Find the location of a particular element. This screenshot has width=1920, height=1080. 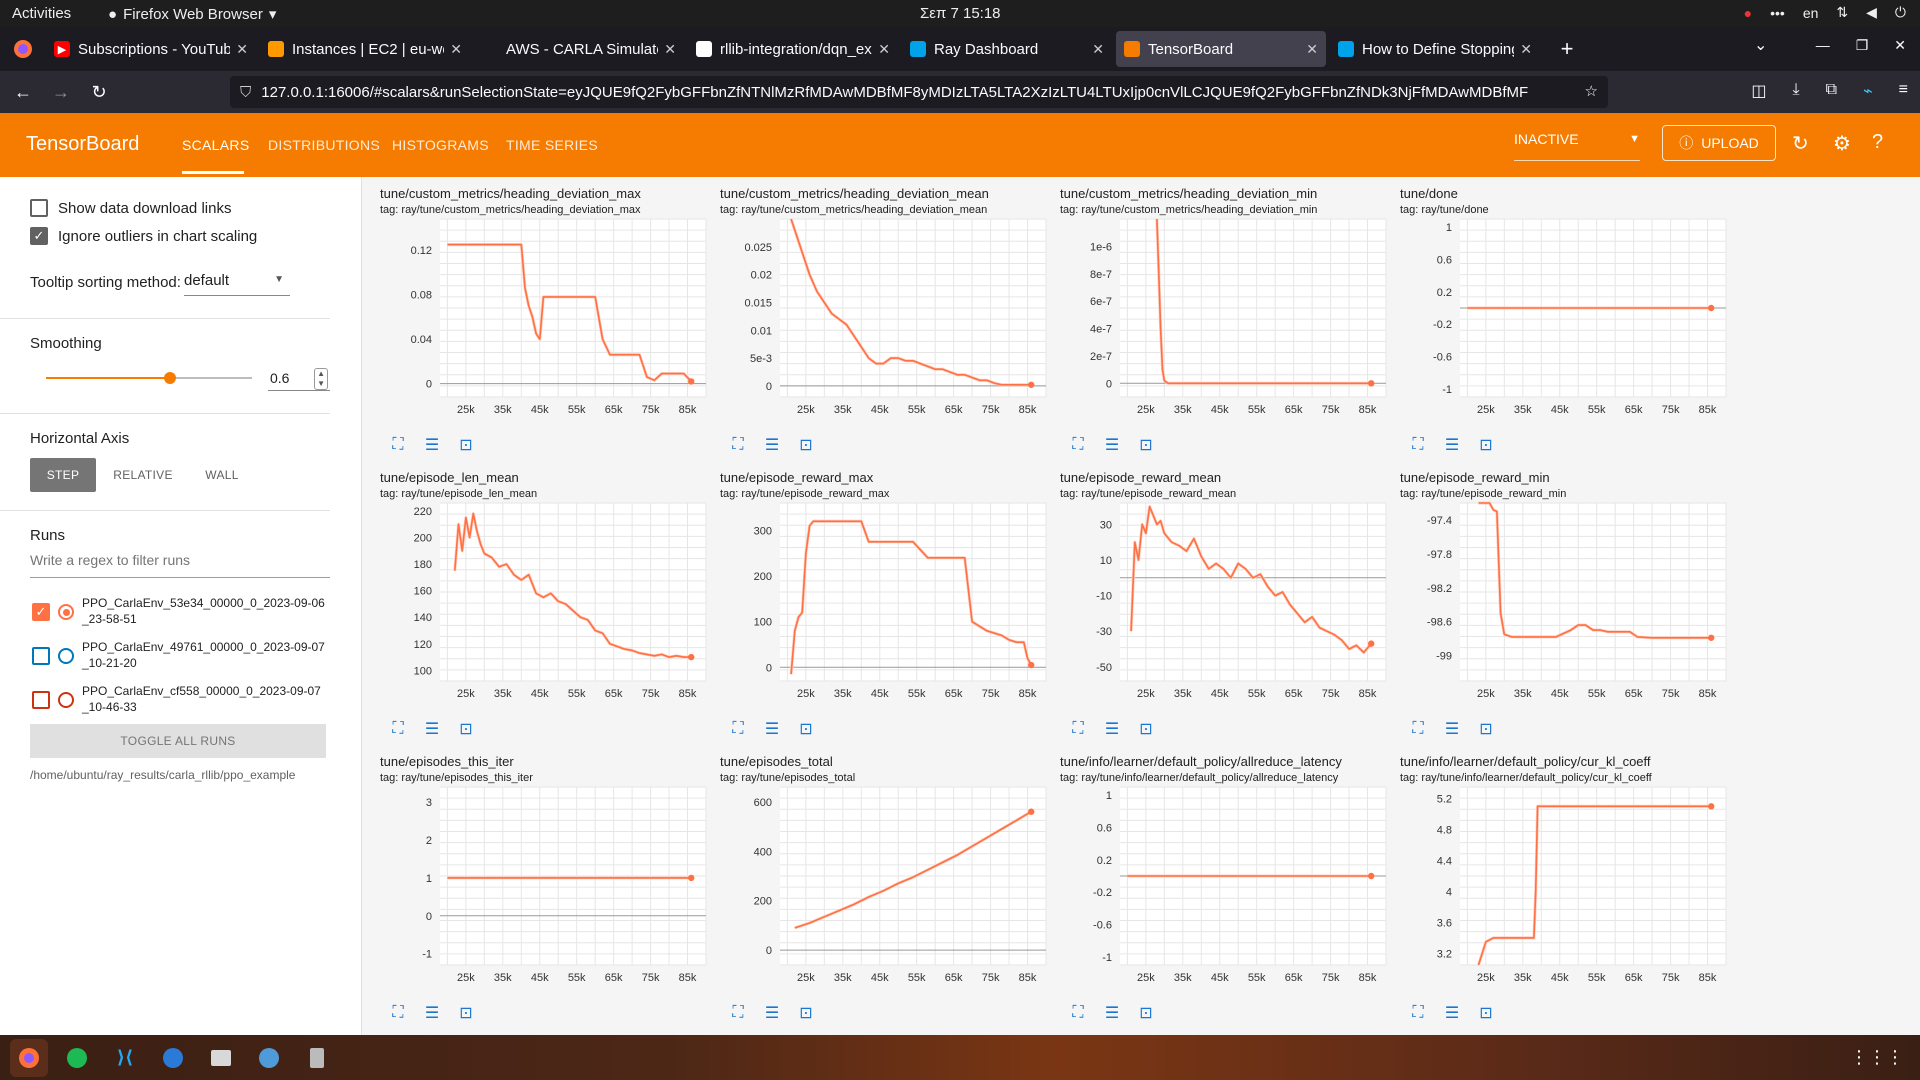

maximize-icon: ❐ is located at coordinates (1862, 45).